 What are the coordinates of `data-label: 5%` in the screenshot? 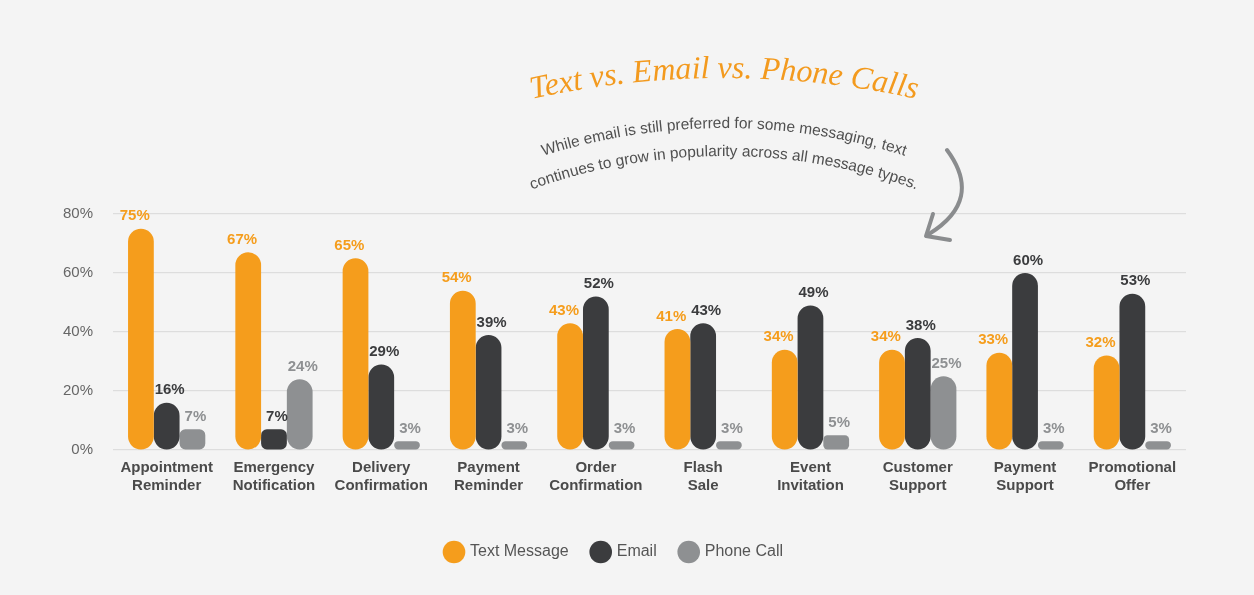 It's located at (839, 421).